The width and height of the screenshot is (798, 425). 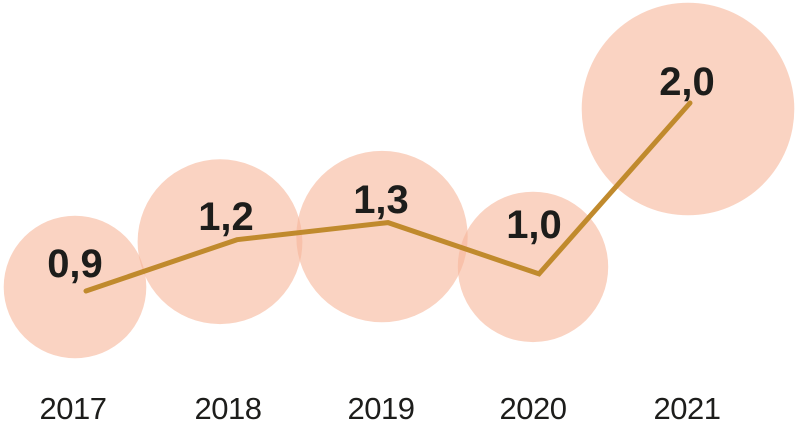 I want to click on bubble-2017, so click(x=75, y=287).